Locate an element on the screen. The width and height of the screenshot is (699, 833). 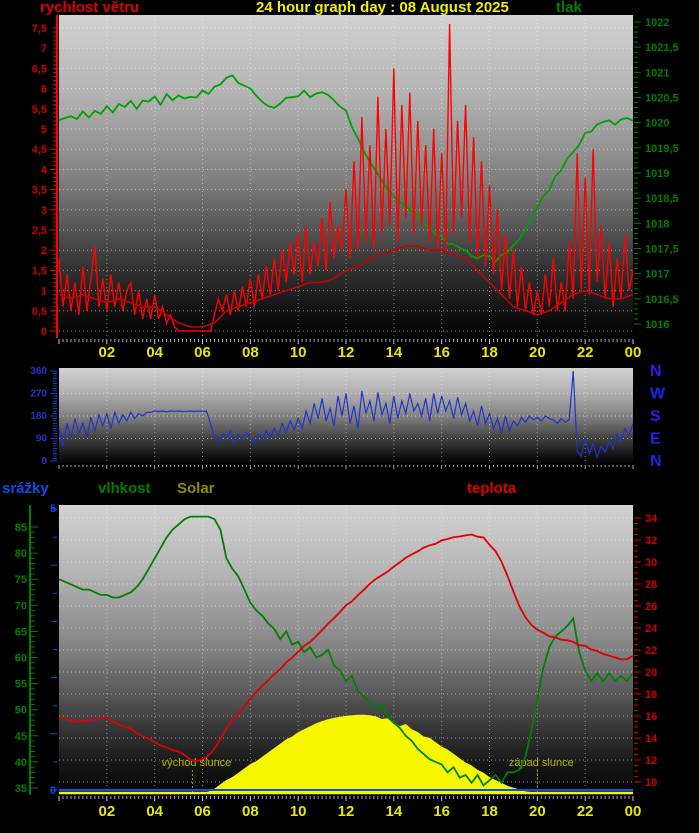
svg-text: 1017,5 is located at coordinates (662, 250).